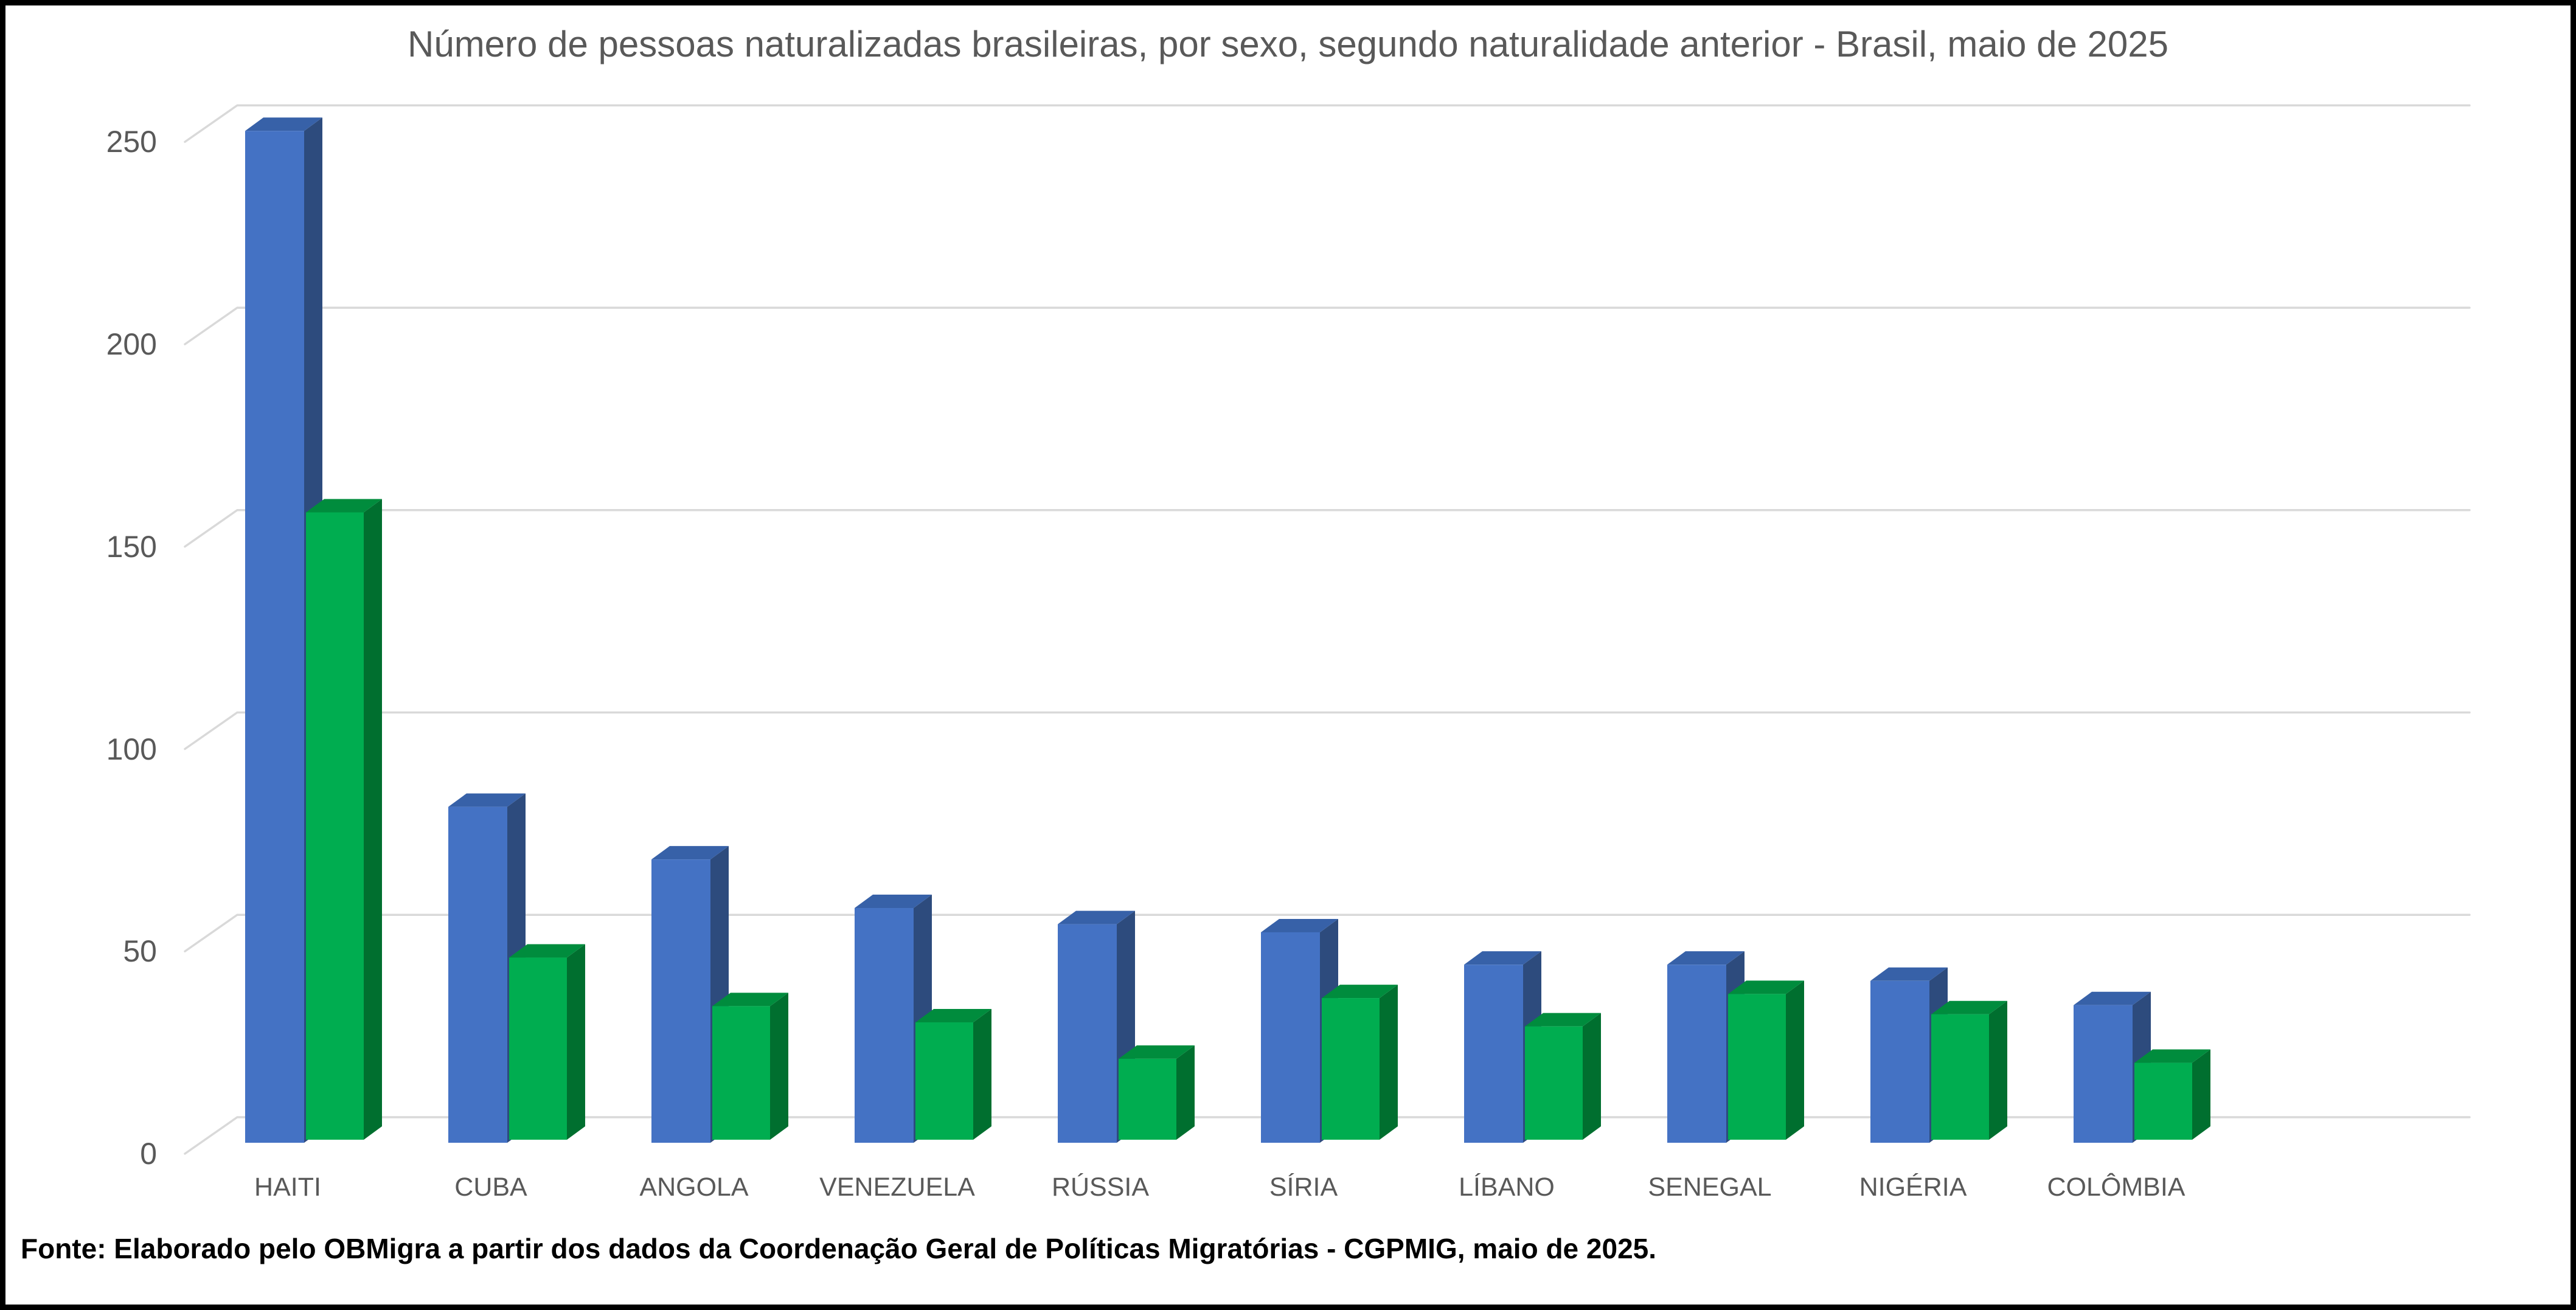  What do you see at coordinates (148, 1154) in the screenshot?
I see `y-axis-tick-label: 0` at bounding box center [148, 1154].